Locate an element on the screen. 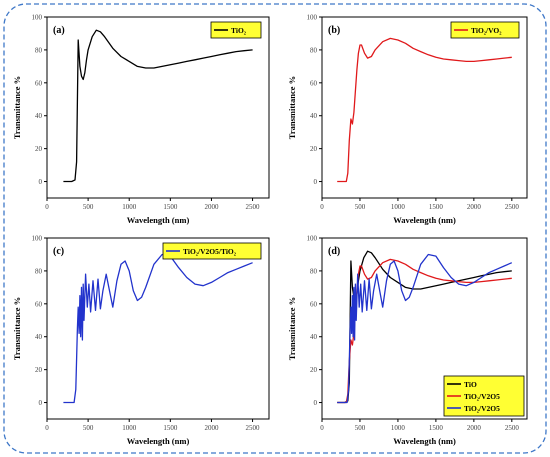  legend-label: TiO₂ is located at coordinates (239, 30).